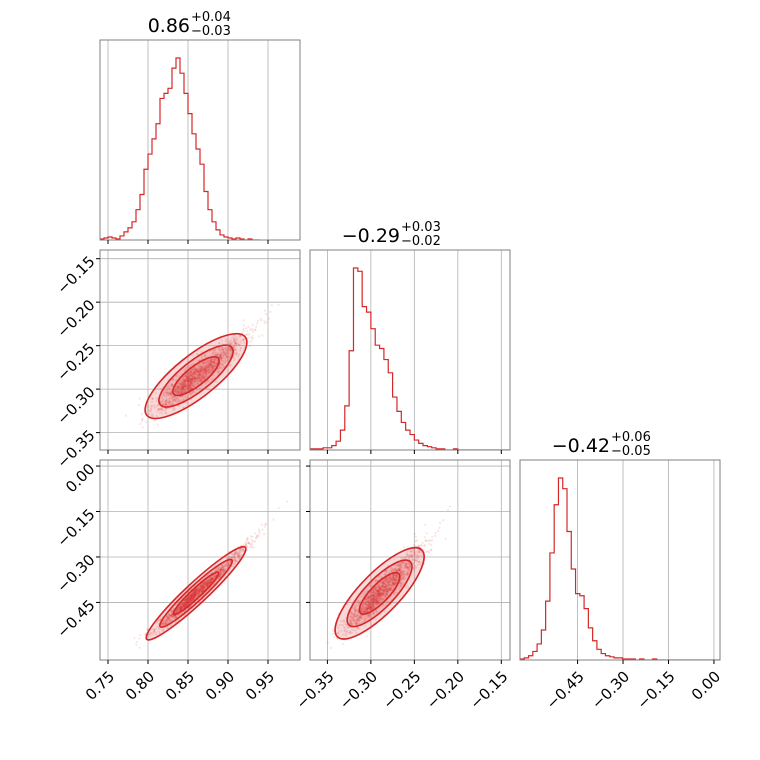  What do you see at coordinates (421, 241) in the screenshot?
I see `title-minus-1: −0.02` at bounding box center [421, 241].